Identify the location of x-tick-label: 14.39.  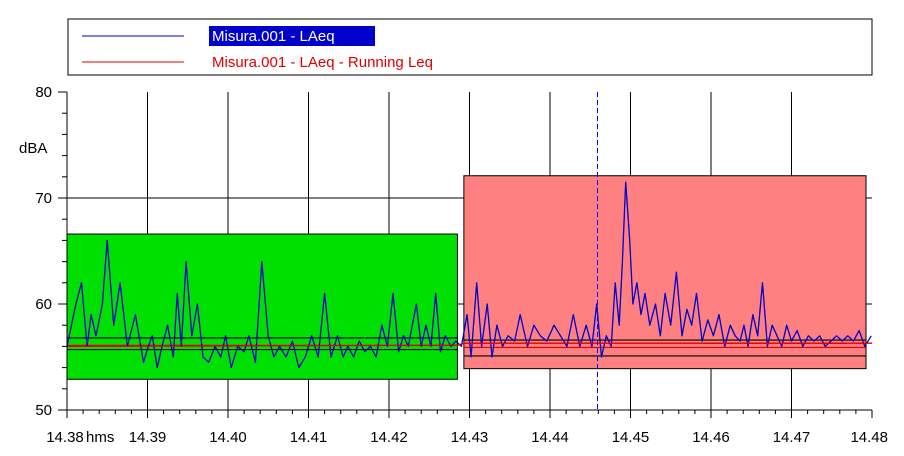
(148, 437).